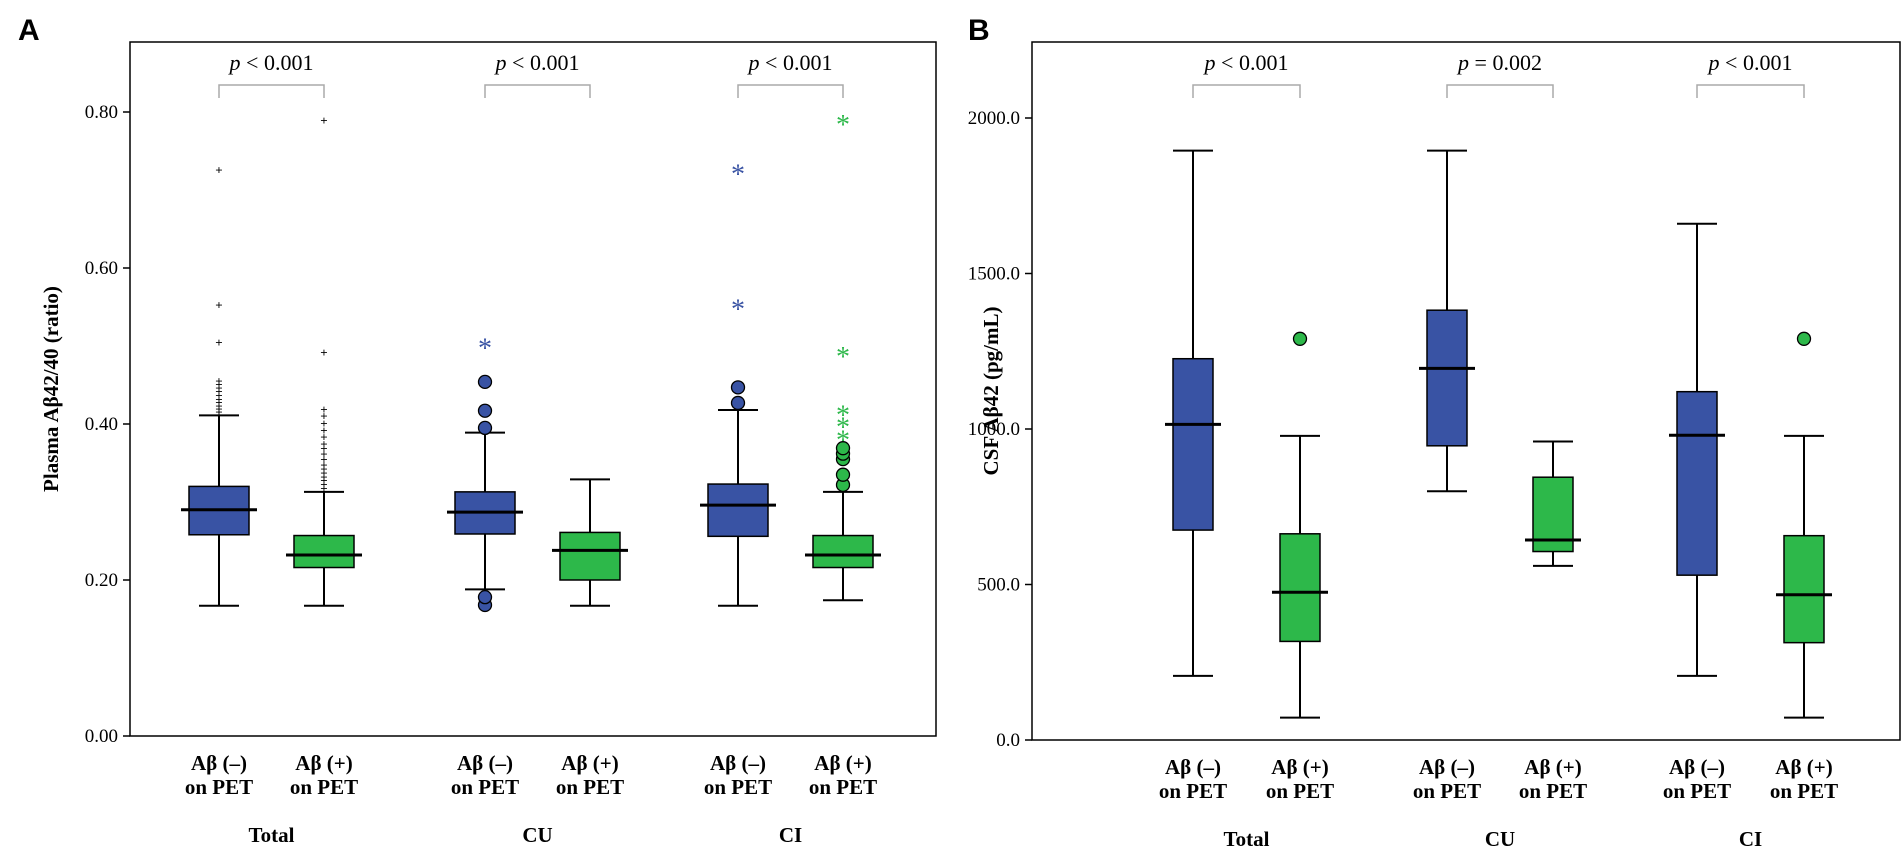 This screenshot has height=854, width=1904. Describe the element at coordinates (994, 118) in the screenshot. I see `y-tick-label: 2000.0` at that location.